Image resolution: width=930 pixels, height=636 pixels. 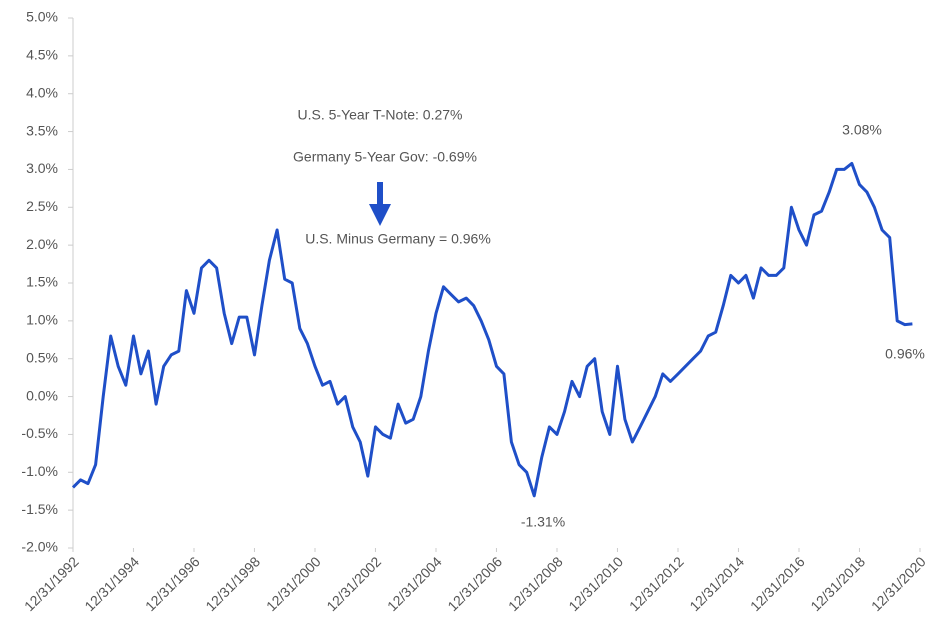 I want to click on x-tick-label: 12/31/1998, so click(x=232, y=583).